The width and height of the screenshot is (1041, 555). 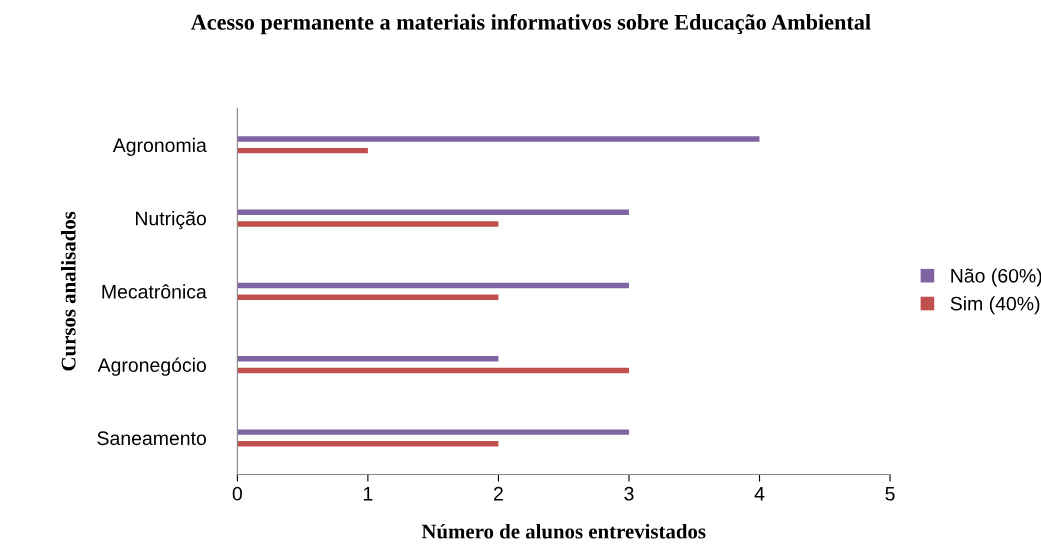 I want to click on y-tick-label: Nutrição, so click(x=170, y=220).